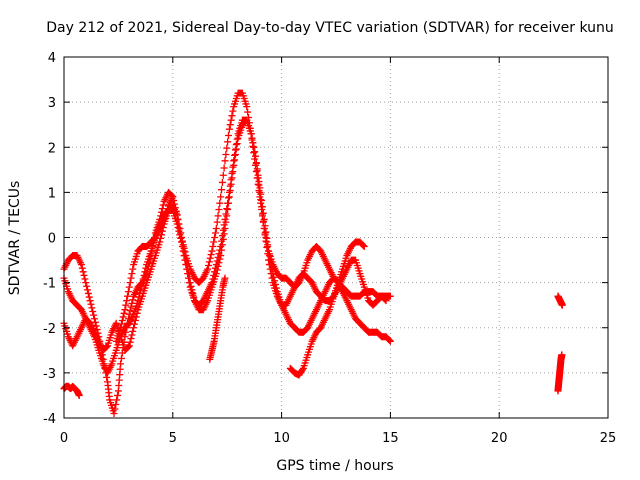 This screenshot has height=480, width=640. Describe the element at coordinates (49, 329) in the screenshot. I see `y-tick-label: -2` at that location.